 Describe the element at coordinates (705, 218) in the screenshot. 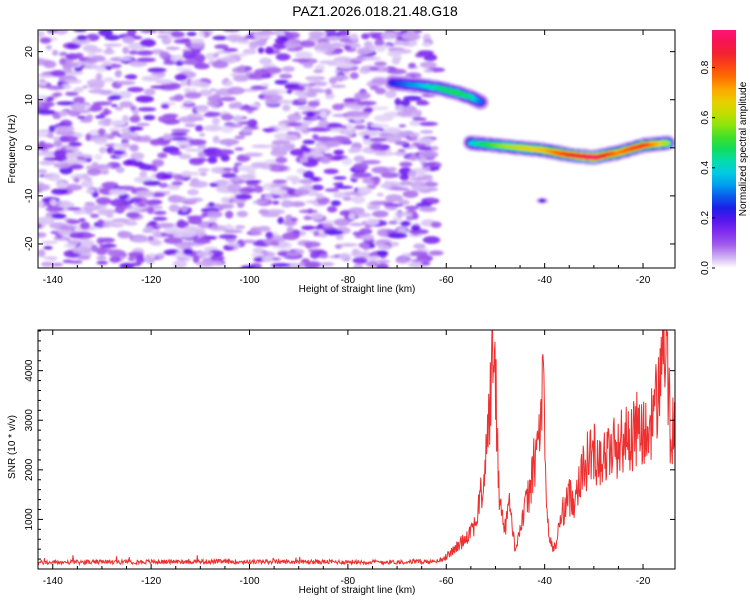

I see `colorbar-tick-label: 0.2` at that location.